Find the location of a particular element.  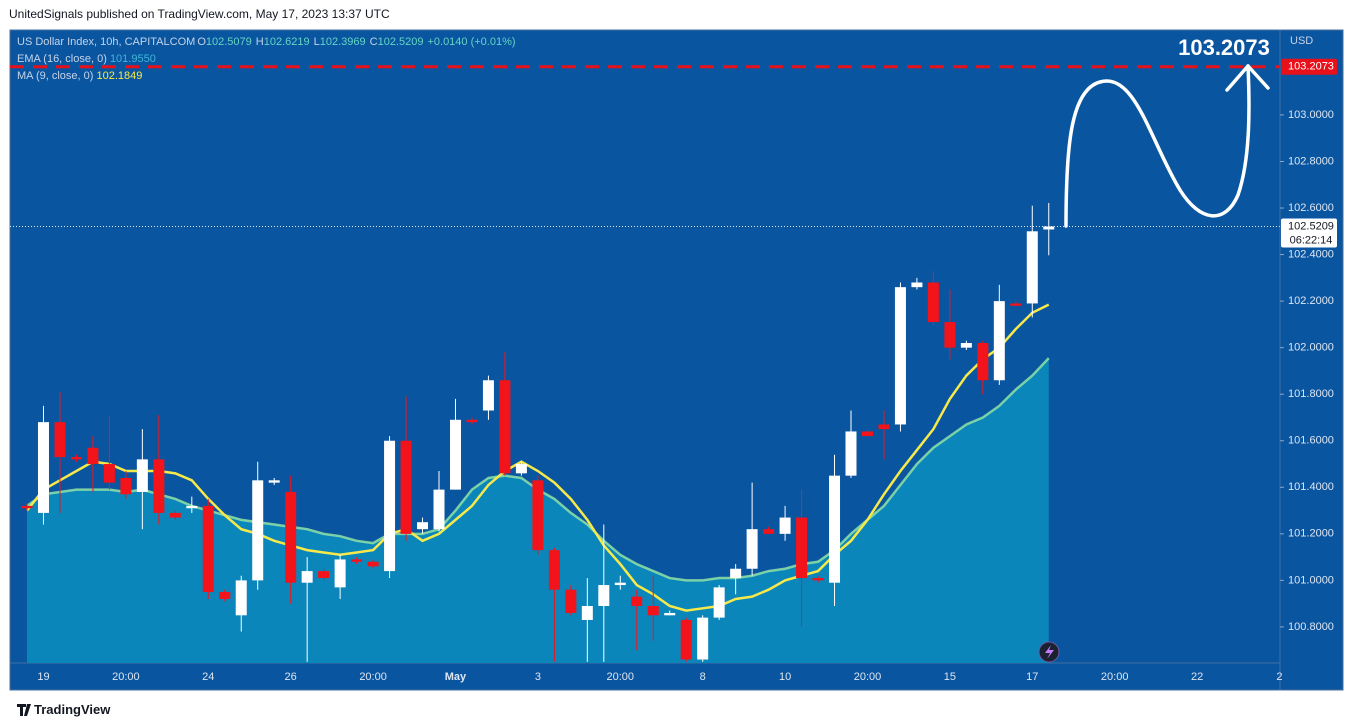

target-box is located at coordinates (1309, 66).